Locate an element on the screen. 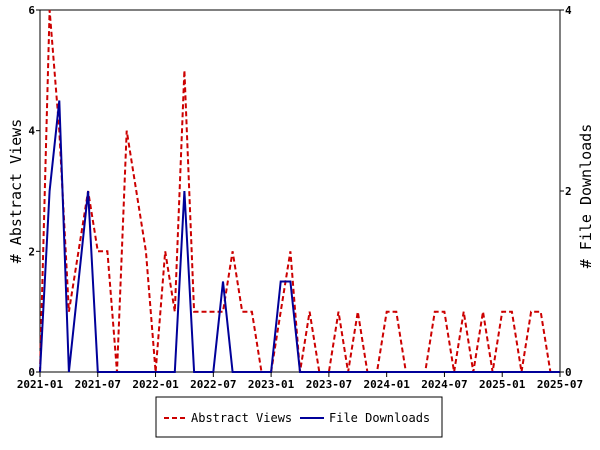 The width and height of the screenshot is (600, 450). y-left-tick-label: 0 is located at coordinates (31, 372).